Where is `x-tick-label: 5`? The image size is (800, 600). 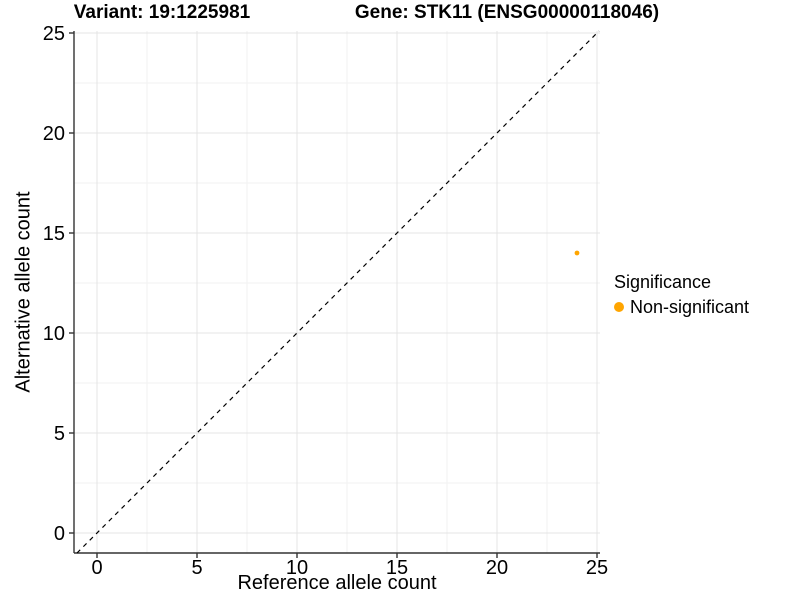 x-tick-label: 5 is located at coordinates (196, 568).